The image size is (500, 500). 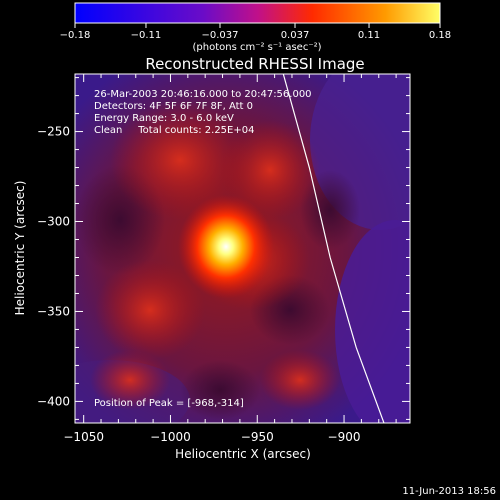 I want to click on x-axis-label: Heliocentric X (arcsec), so click(x=243, y=454).